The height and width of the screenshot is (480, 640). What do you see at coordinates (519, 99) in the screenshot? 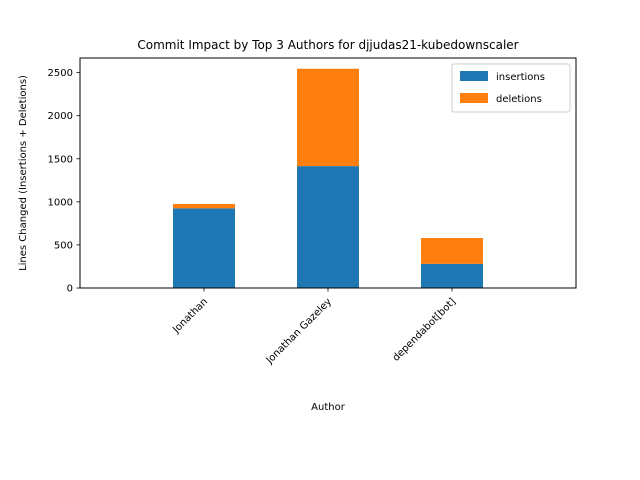
I see `legend-label-deletions: deletions` at bounding box center [519, 99].